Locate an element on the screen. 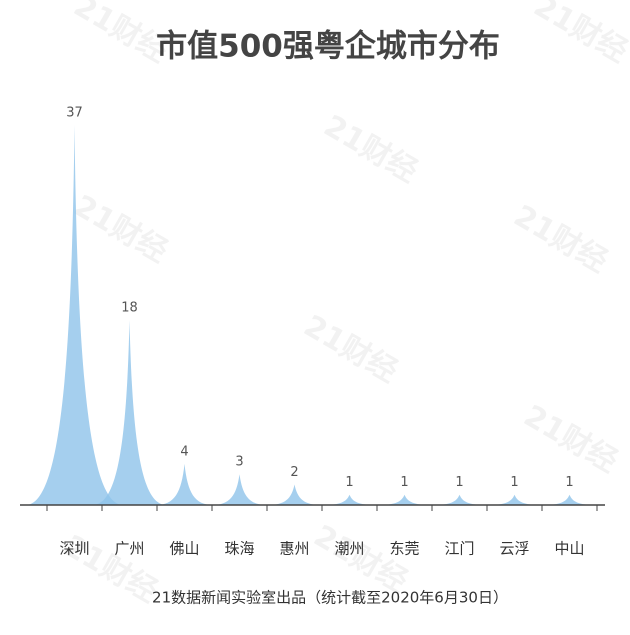  x-tick-label: 江门 is located at coordinates (459, 549).